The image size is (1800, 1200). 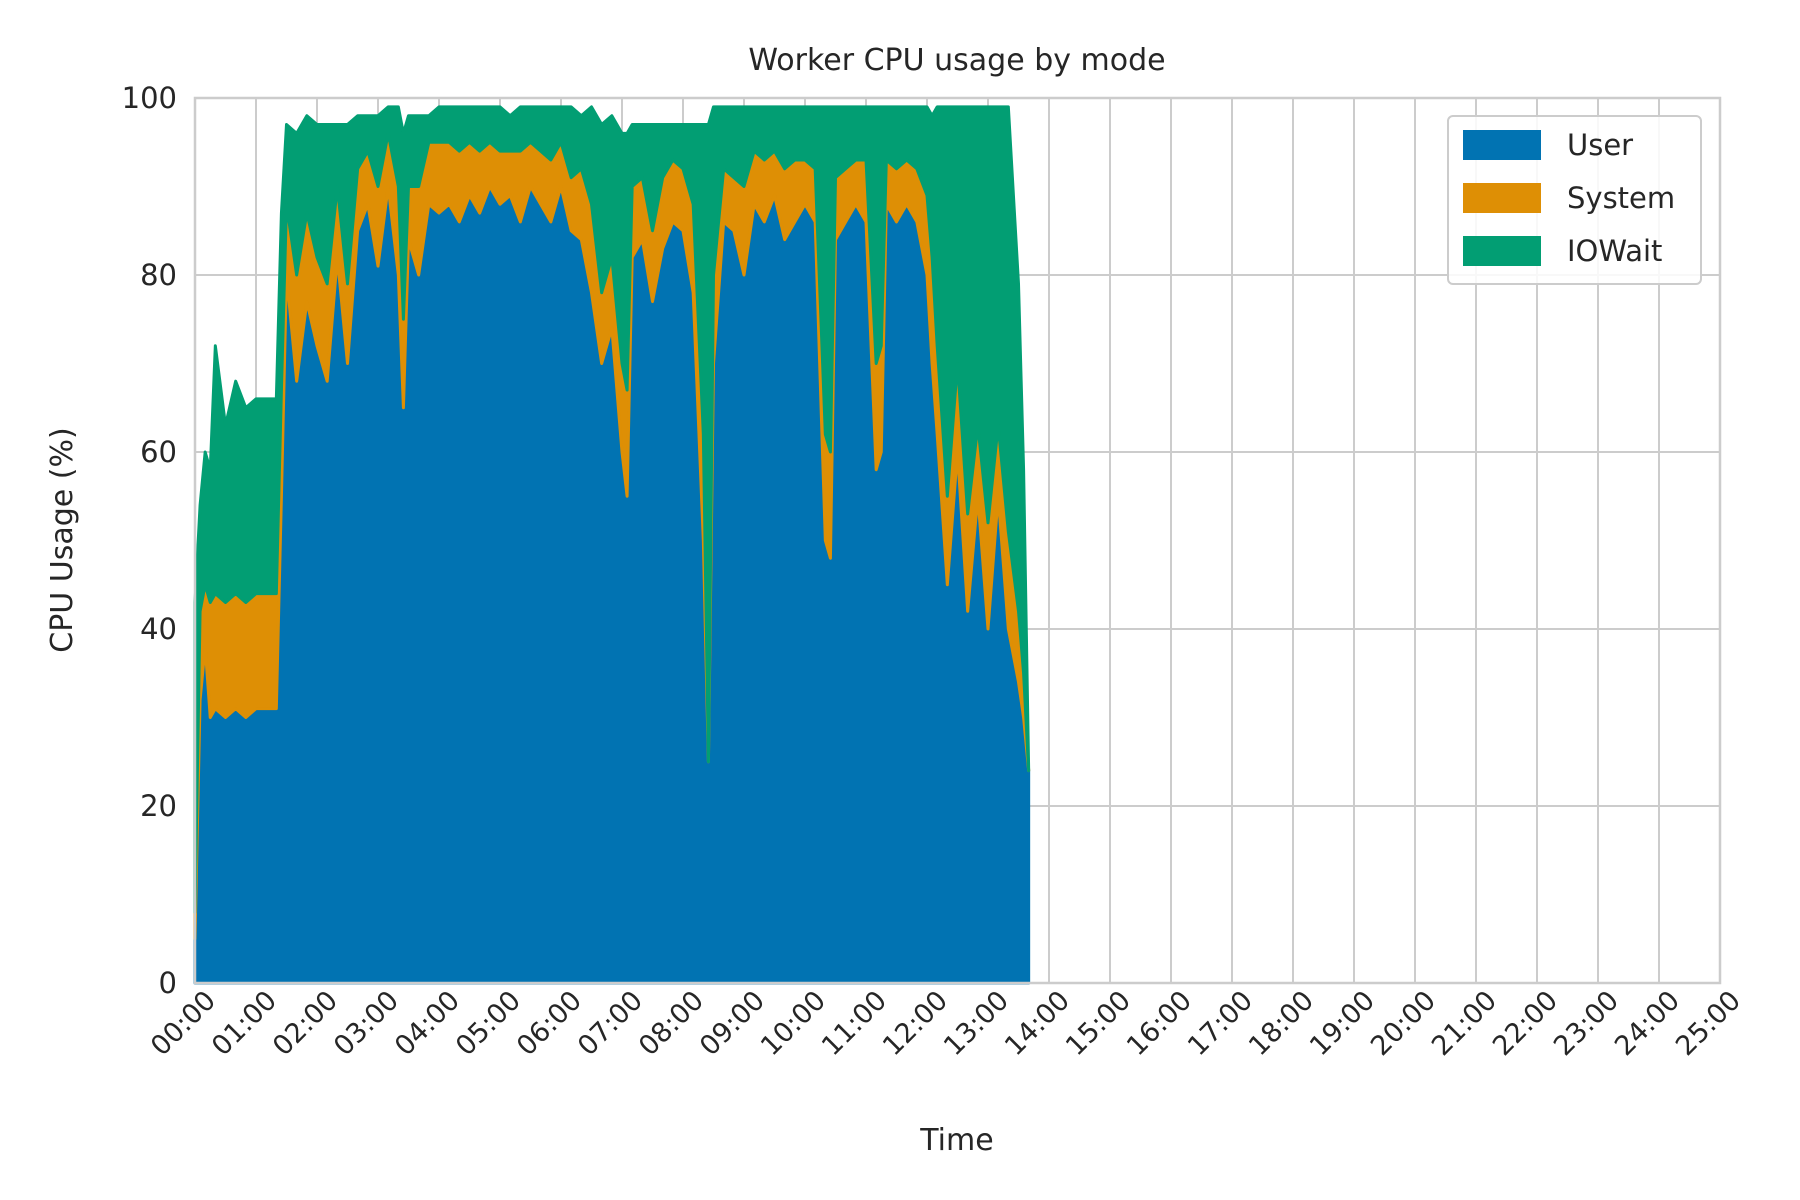 I want to click on x-tick-label: 16:00, so click(x=1159, y=1023).